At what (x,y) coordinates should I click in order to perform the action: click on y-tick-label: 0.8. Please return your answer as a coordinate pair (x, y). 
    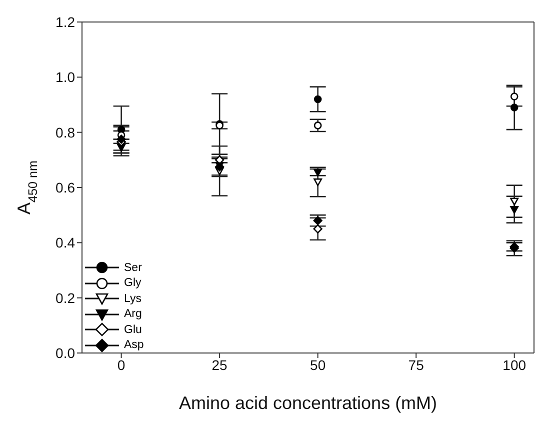
    Looking at the image, I should click on (66, 132).